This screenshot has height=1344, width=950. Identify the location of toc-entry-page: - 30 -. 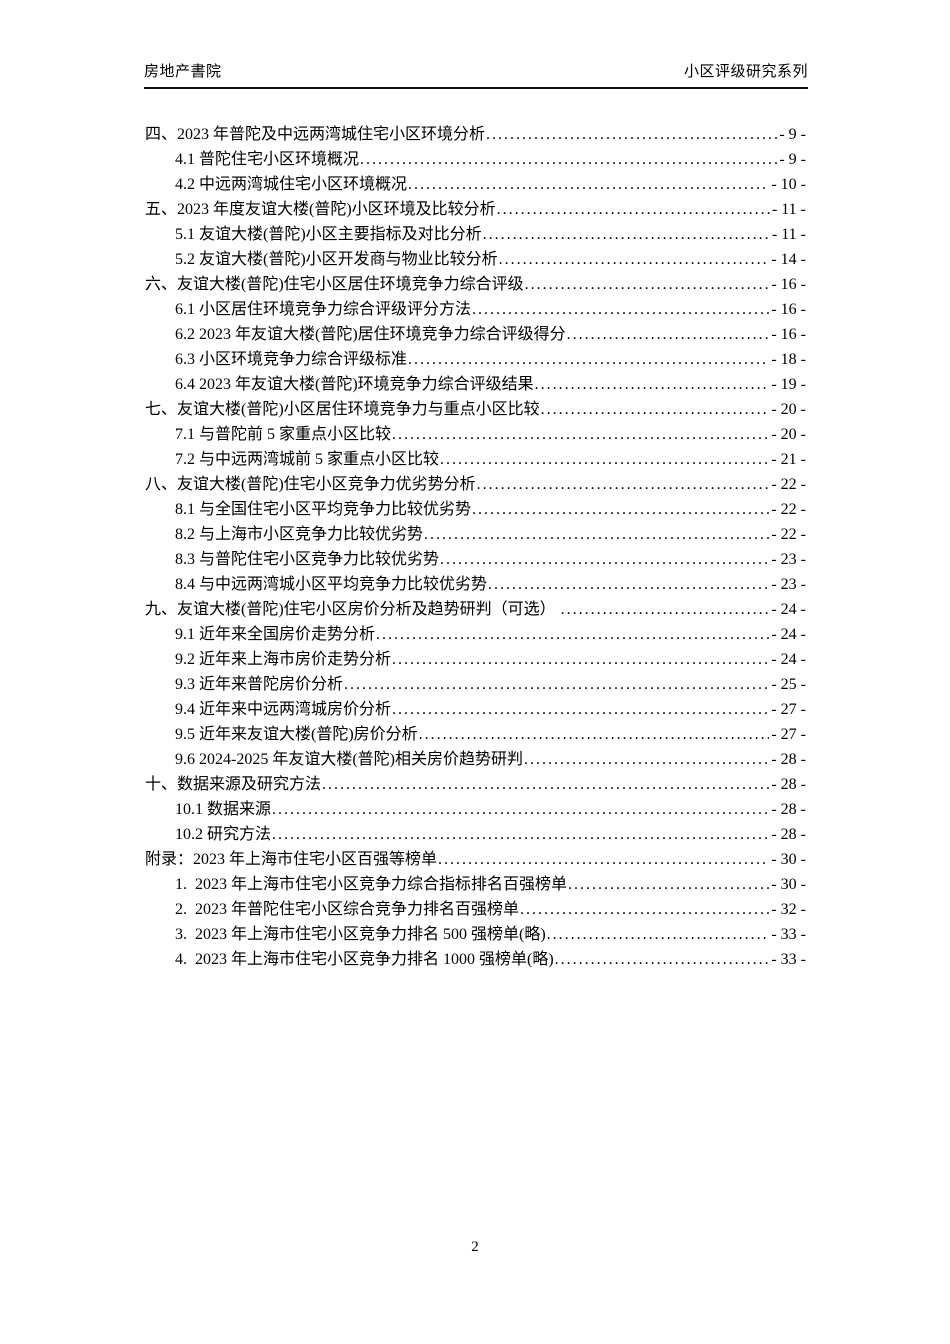
(788, 884).